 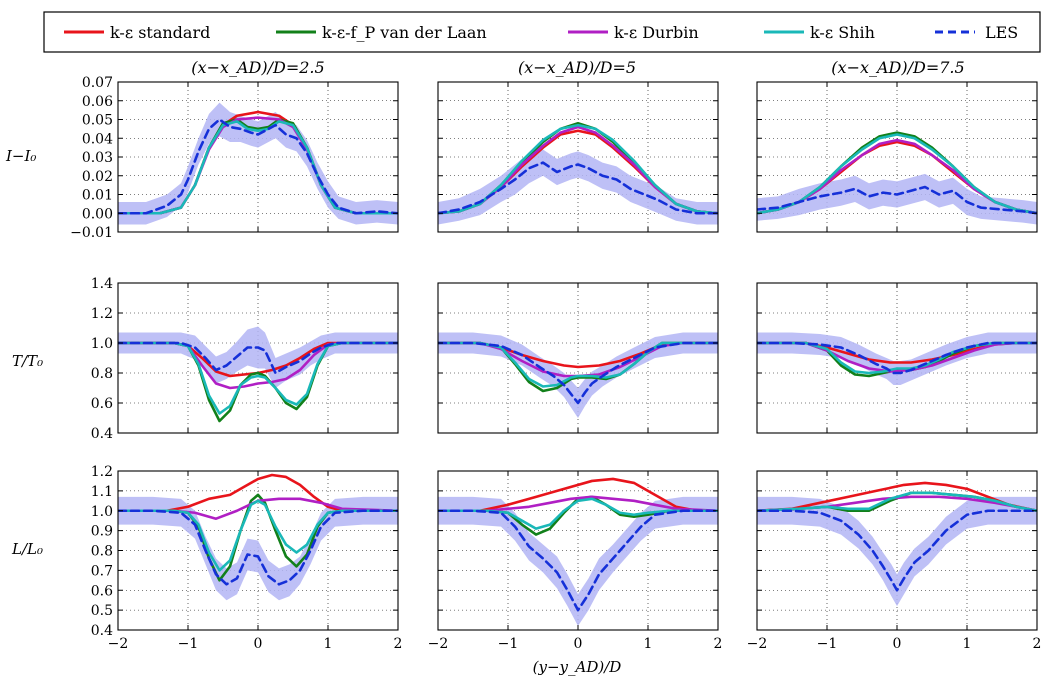 I want to click on legend-label: k-ε Durbin, so click(x=656, y=32).